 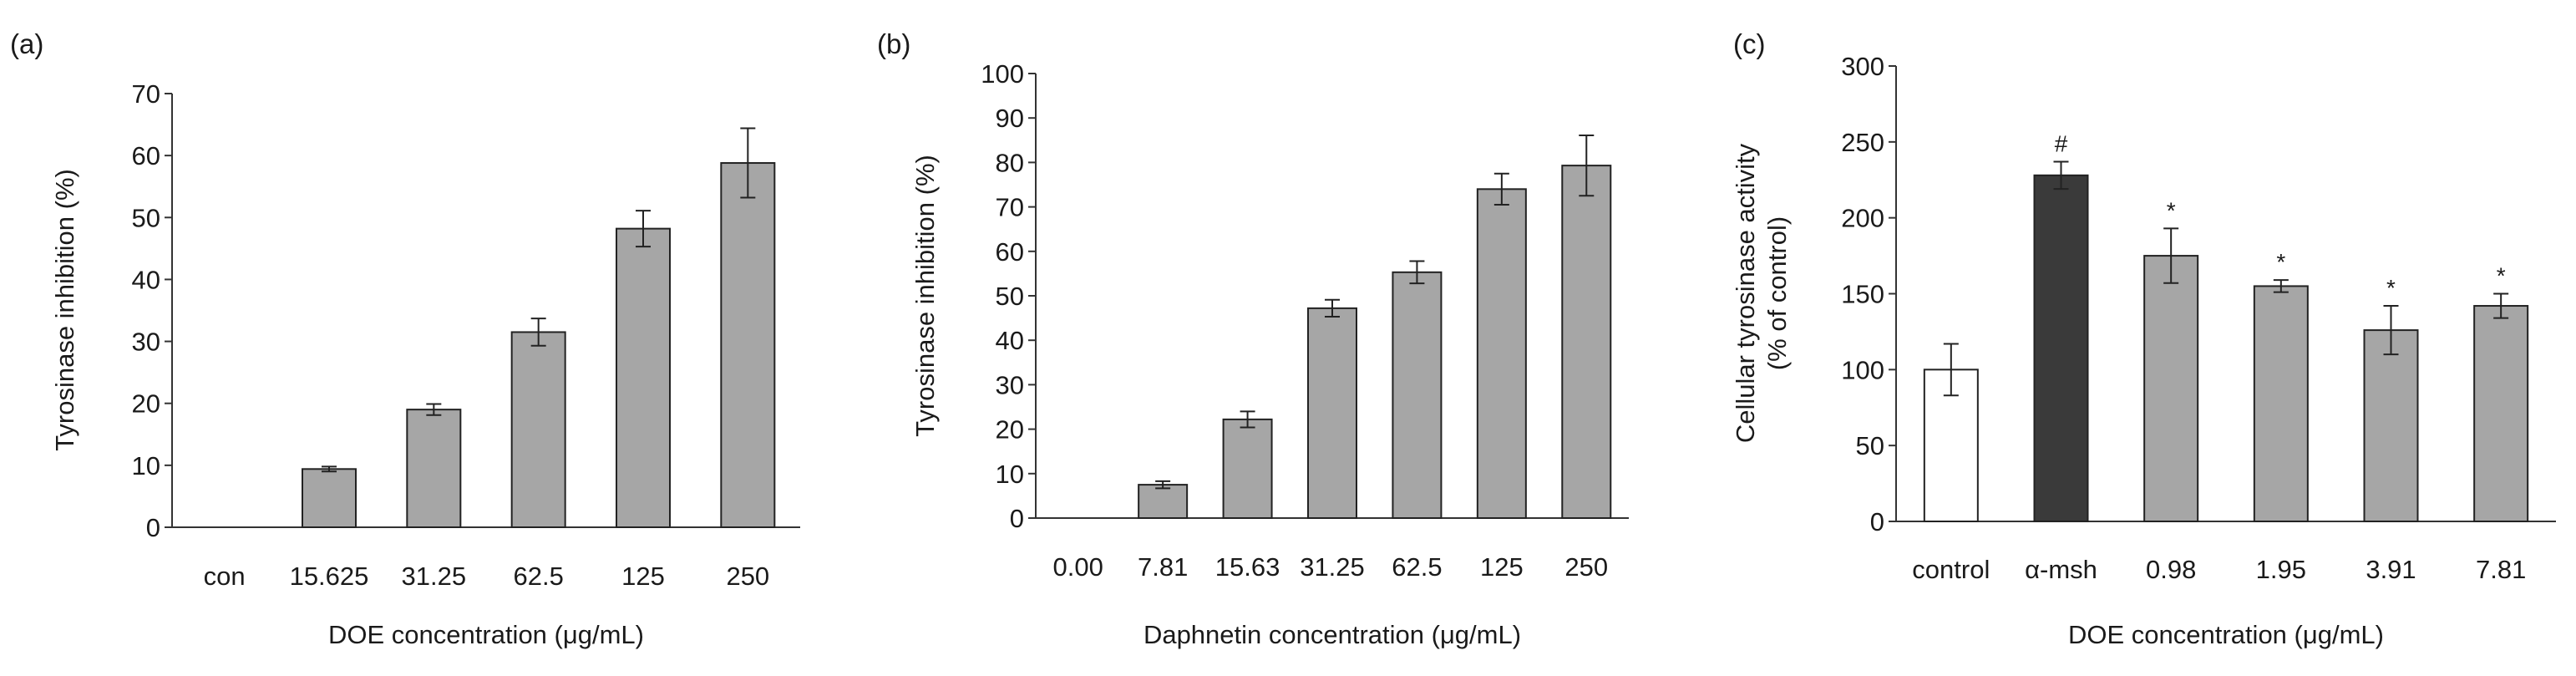 What do you see at coordinates (329, 576) in the screenshot?
I see `x-tick-label: 15.625` at bounding box center [329, 576].